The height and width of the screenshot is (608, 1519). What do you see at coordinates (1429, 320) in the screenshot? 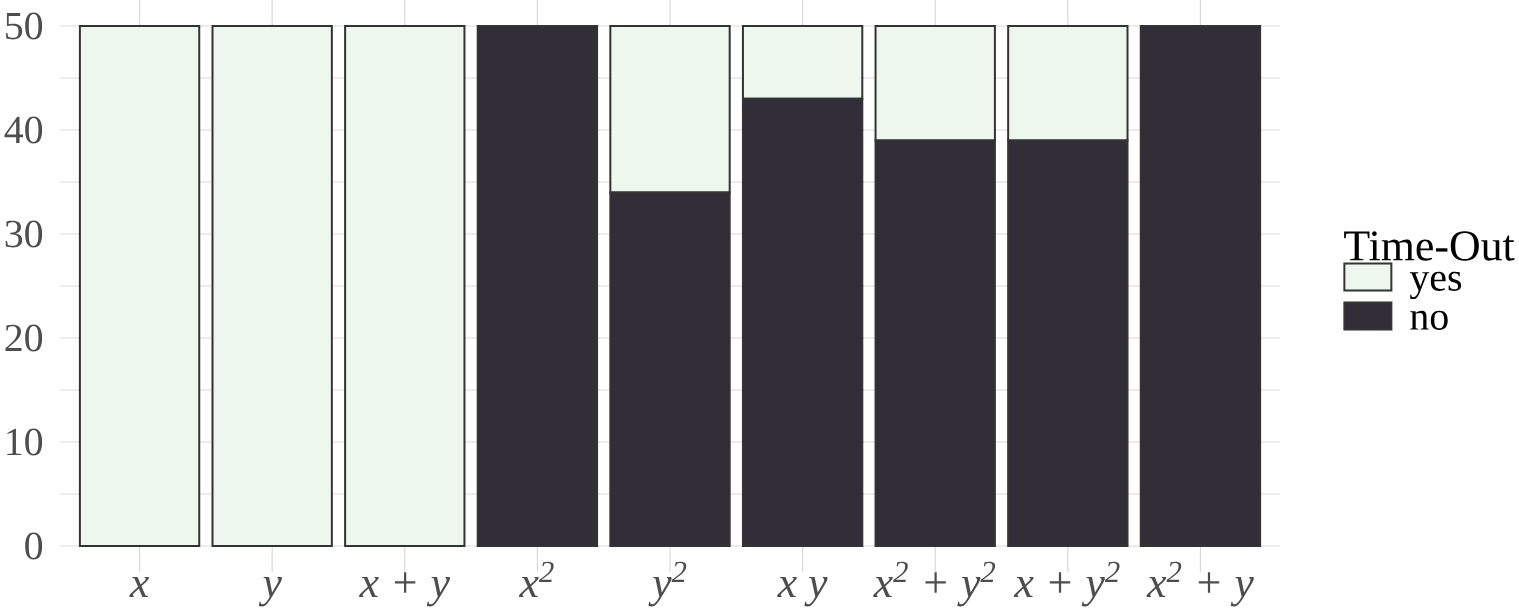
I see `legend-label: no` at bounding box center [1429, 320].